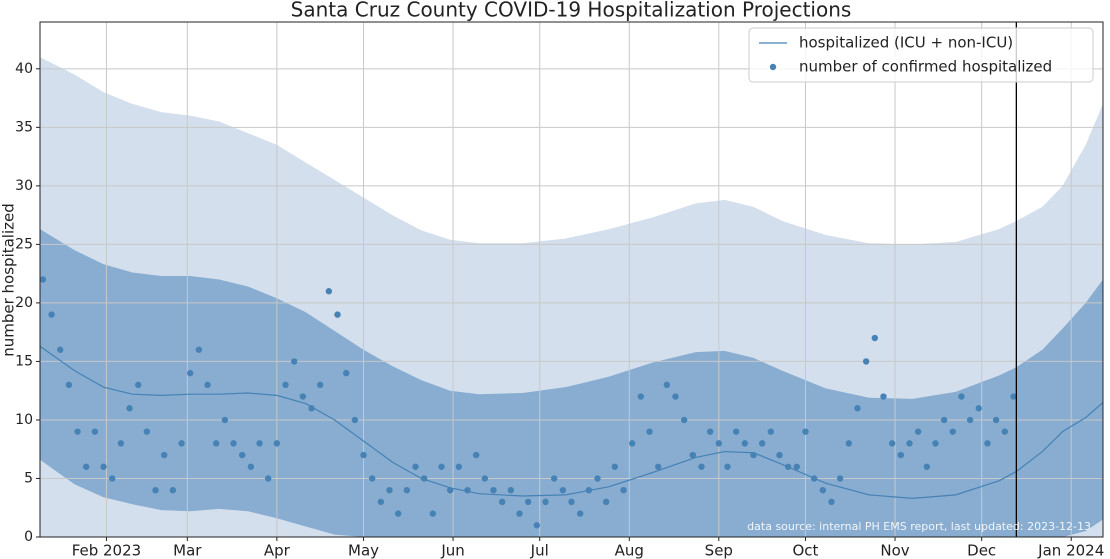 The image size is (1110, 559). What do you see at coordinates (24, 244) in the screenshot?
I see `y-tick-label: 25` at bounding box center [24, 244].